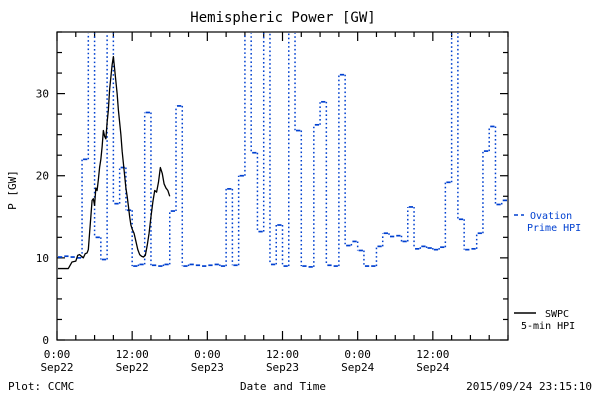 The width and height of the screenshot is (600, 400). What do you see at coordinates (12, 190) in the screenshot?
I see `y-axis-label: P [GW]` at bounding box center [12, 190].